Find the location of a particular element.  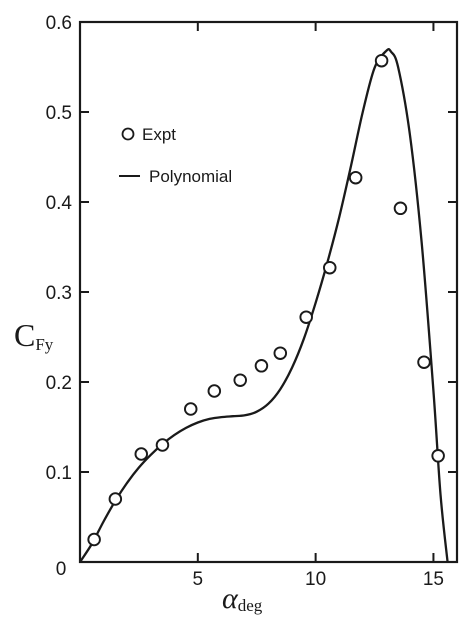

x-tick-label: 10 is located at coordinates (315, 579).